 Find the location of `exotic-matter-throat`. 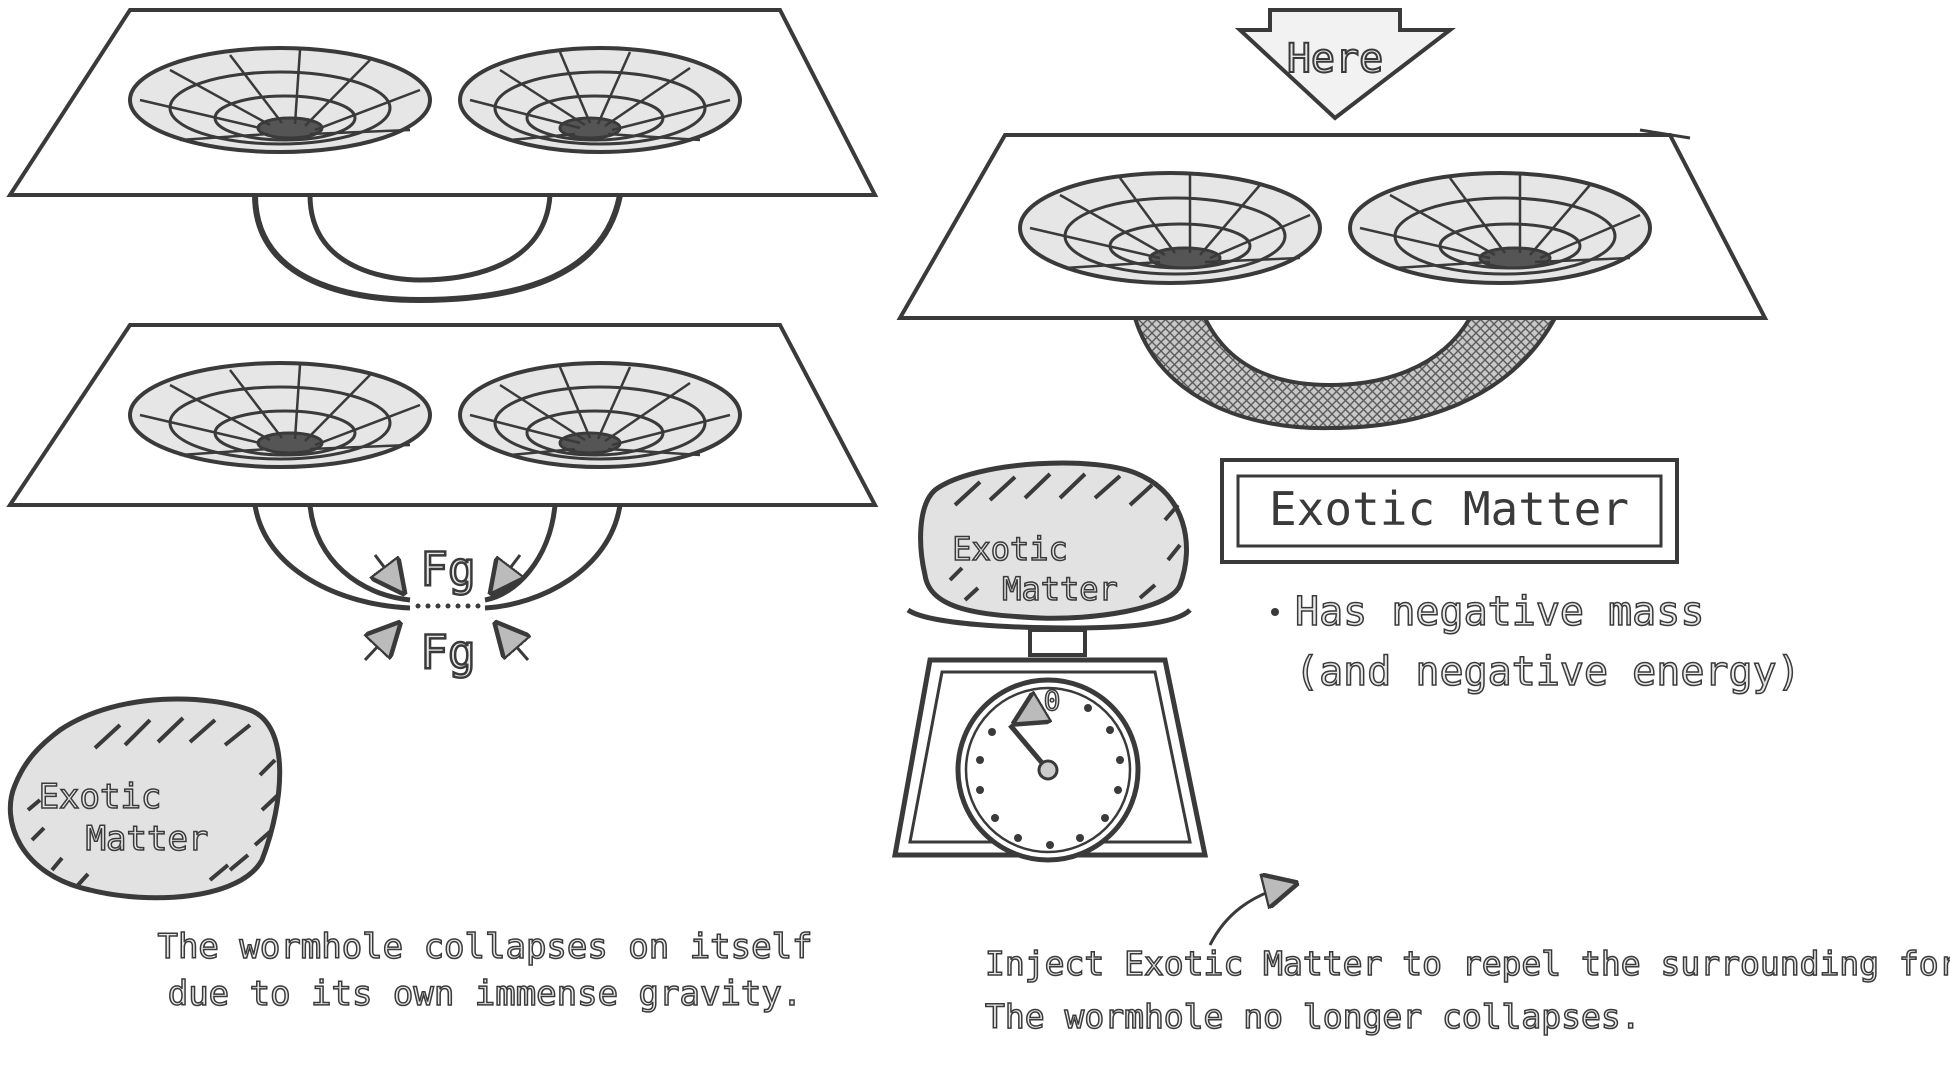

exotic-matter-throat is located at coordinates (1345, 373).